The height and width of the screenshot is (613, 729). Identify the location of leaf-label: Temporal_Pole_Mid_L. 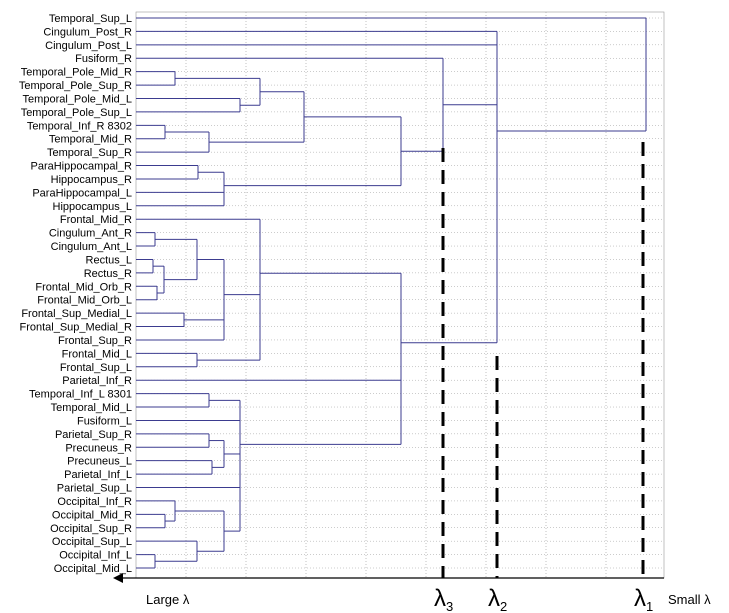
(77, 99).